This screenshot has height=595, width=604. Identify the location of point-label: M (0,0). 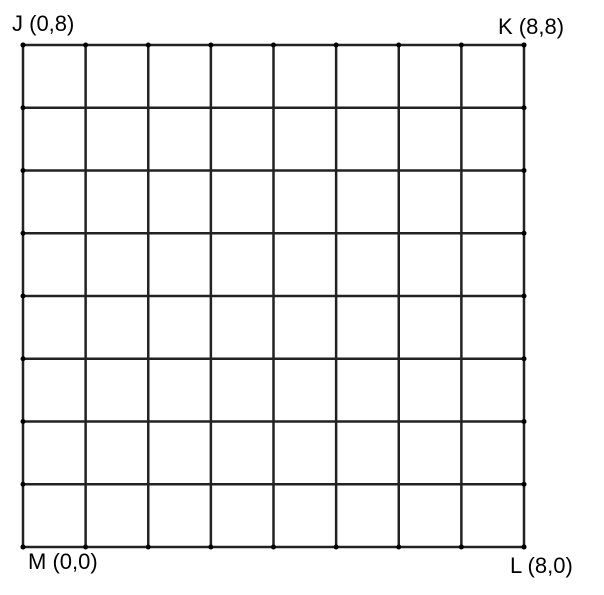
(63, 561).